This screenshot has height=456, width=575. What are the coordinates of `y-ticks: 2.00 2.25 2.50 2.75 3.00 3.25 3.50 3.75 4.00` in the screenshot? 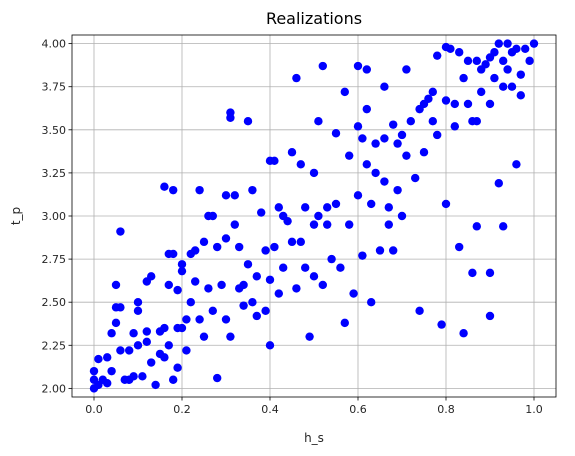 It's located at (57, 216).